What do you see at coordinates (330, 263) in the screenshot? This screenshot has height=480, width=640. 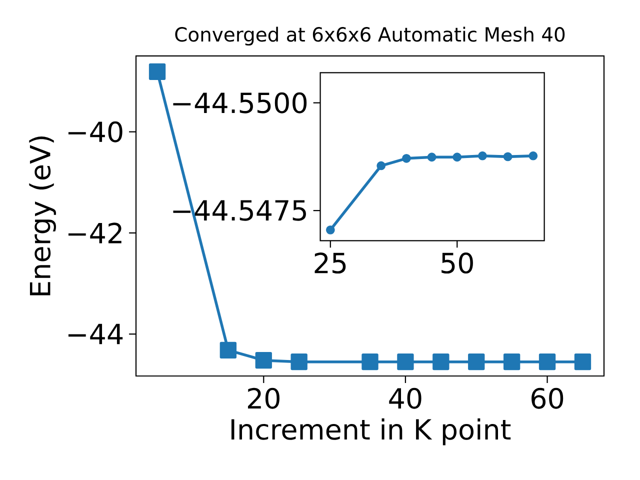 I see `x-tick-label: 25` at bounding box center [330, 263].